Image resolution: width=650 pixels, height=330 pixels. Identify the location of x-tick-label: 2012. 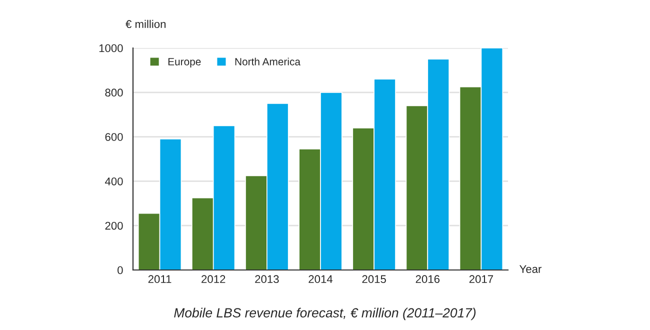
(214, 279).